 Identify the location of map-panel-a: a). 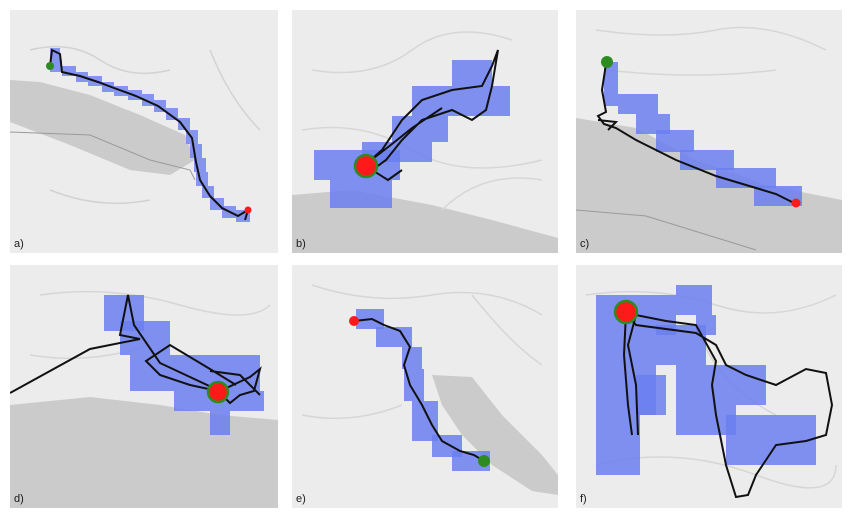
(144, 131).